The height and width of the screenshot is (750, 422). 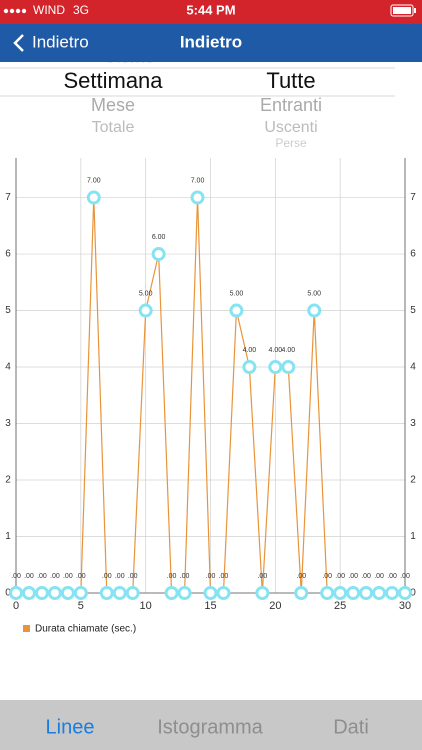 What do you see at coordinates (81, 606) in the screenshot?
I see `x-tick-label: 5` at bounding box center [81, 606].